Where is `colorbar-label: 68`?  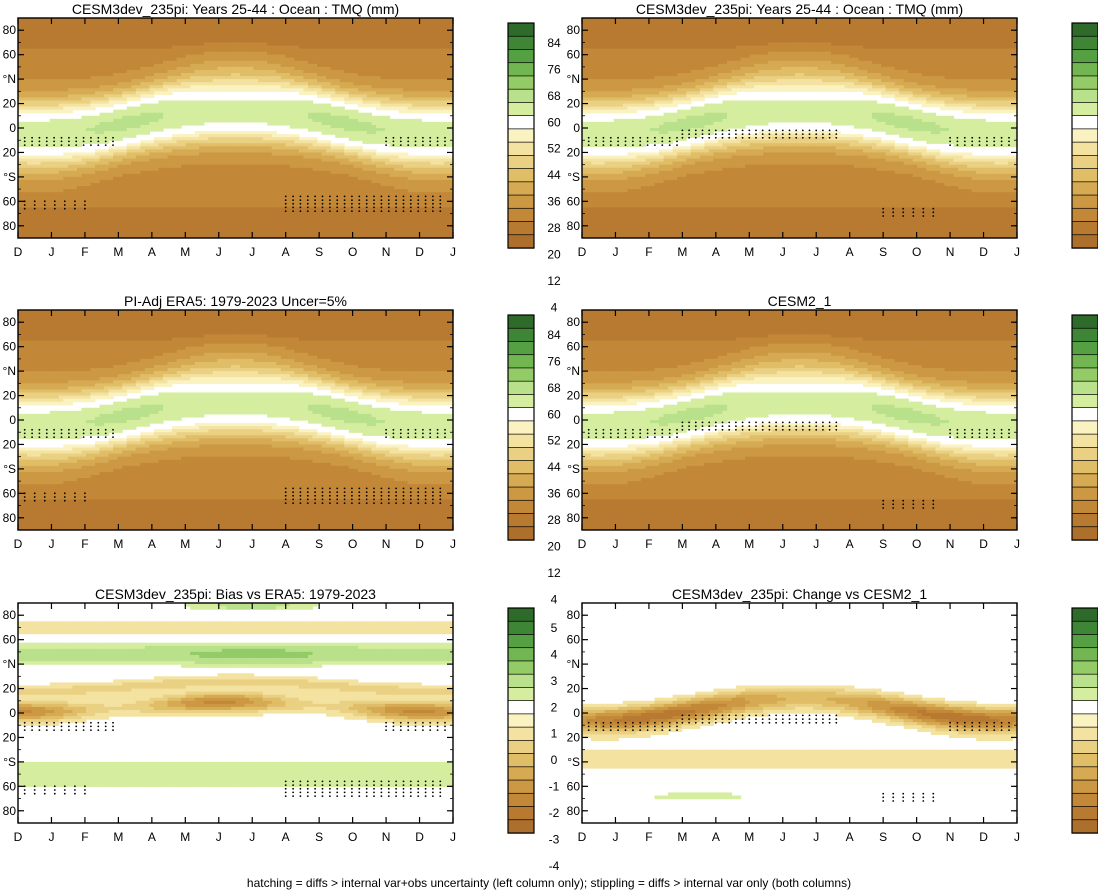
colorbar-label: 68 is located at coordinates (554, 388).